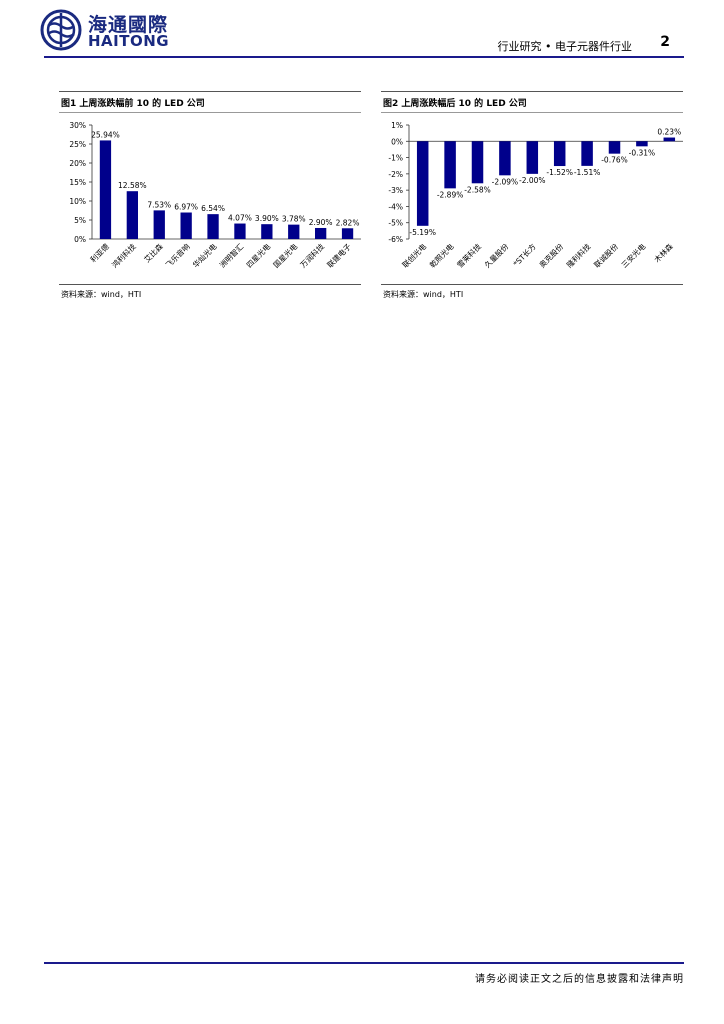  Describe the element at coordinates (395, 206) in the screenshot. I see `y-tick-label: -4%` at that location.